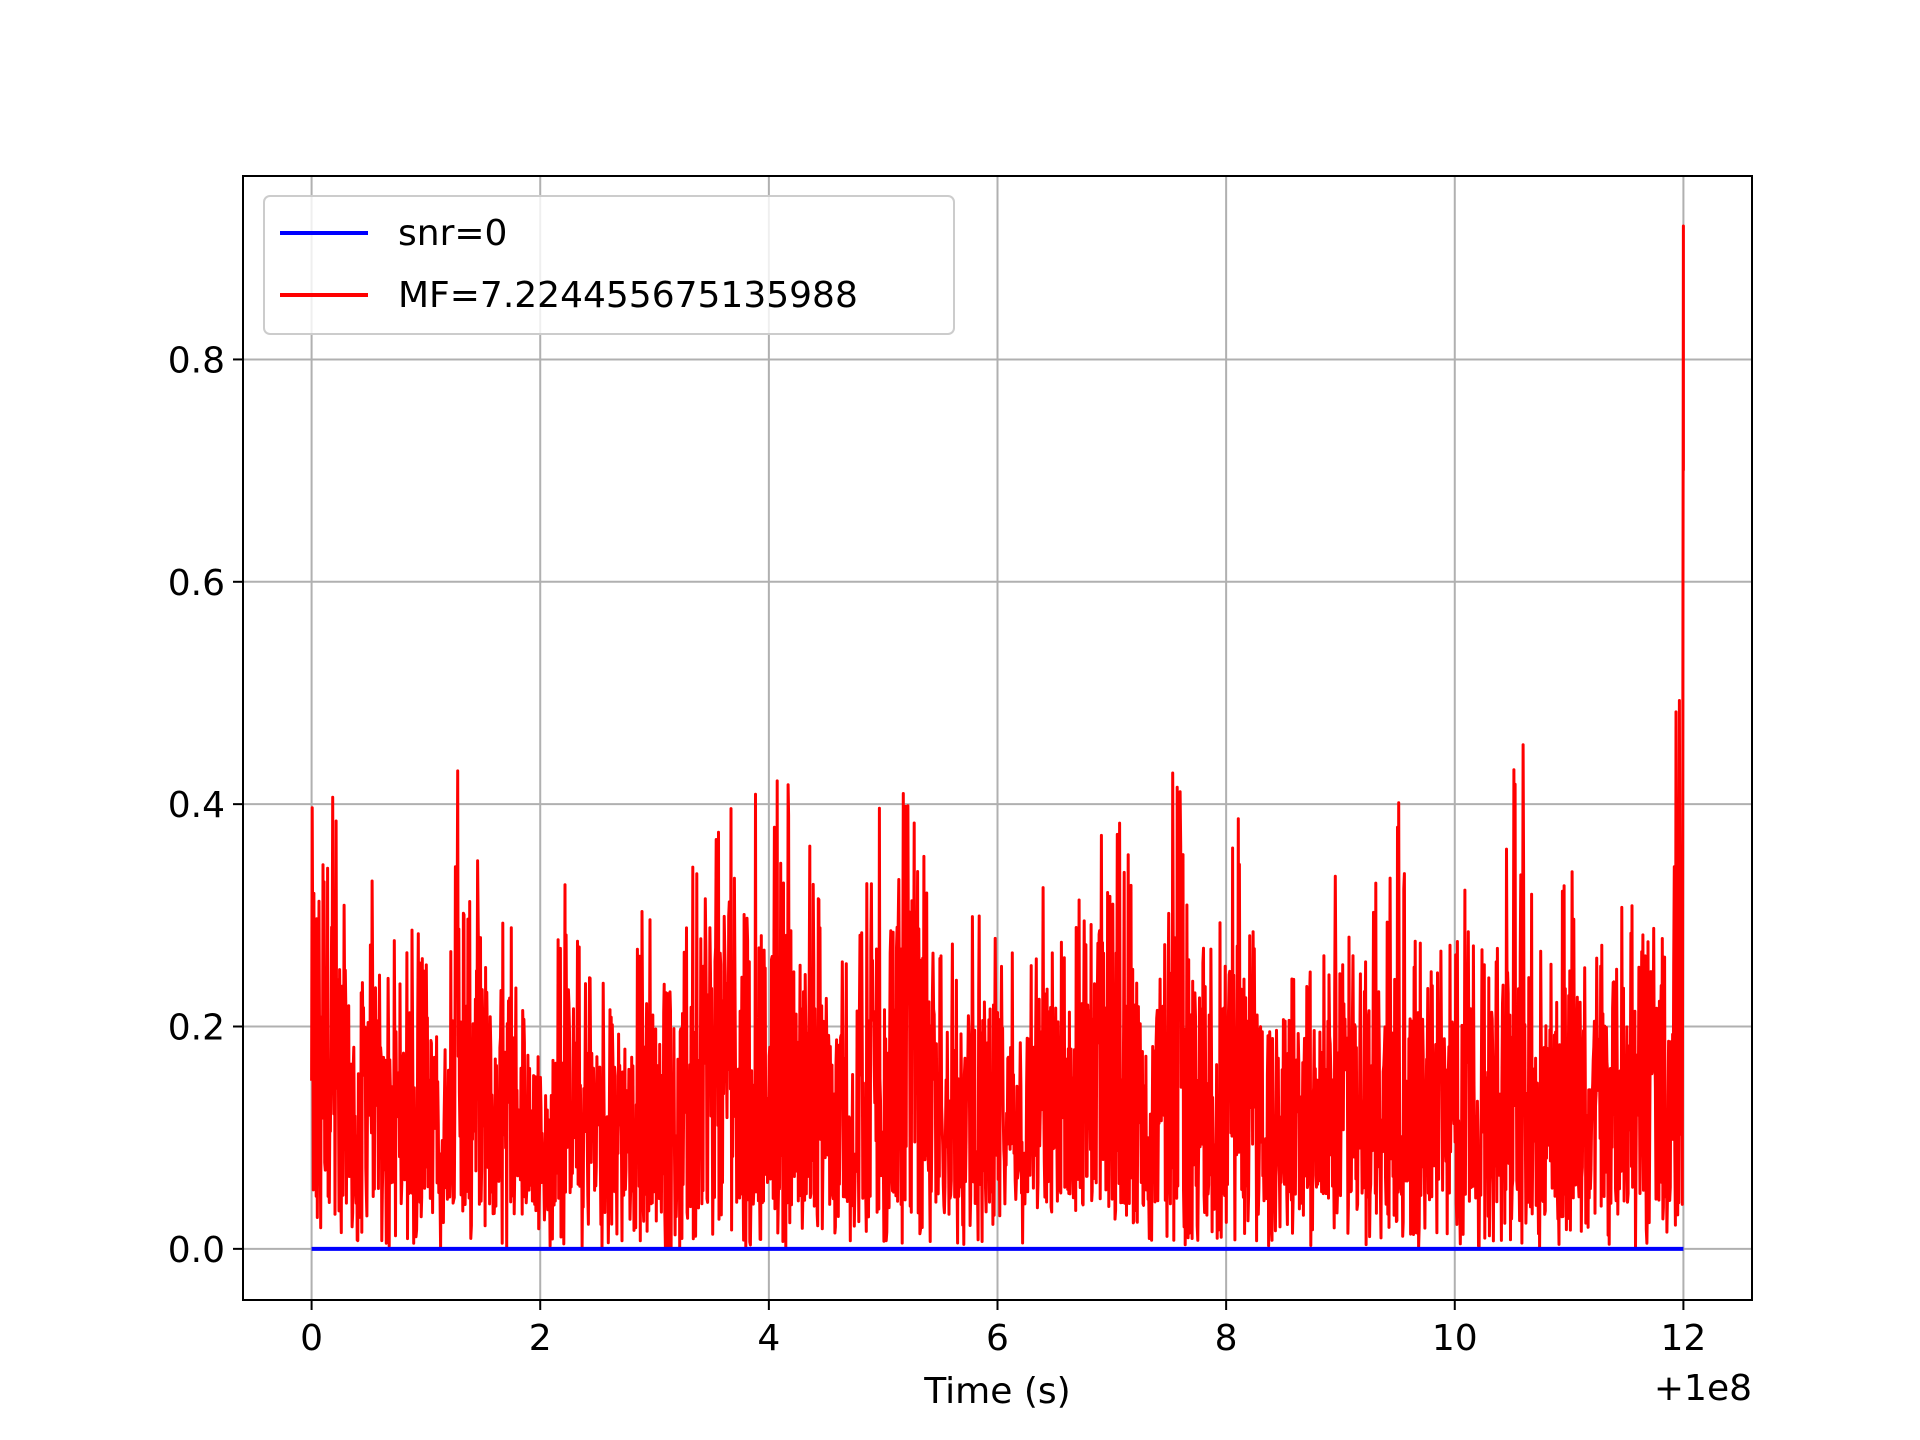 The image size is (1920, 1440). Describe the element at coordinates (540, 1338) in the screenshot. I see `x-tick-label: 2` at that location.